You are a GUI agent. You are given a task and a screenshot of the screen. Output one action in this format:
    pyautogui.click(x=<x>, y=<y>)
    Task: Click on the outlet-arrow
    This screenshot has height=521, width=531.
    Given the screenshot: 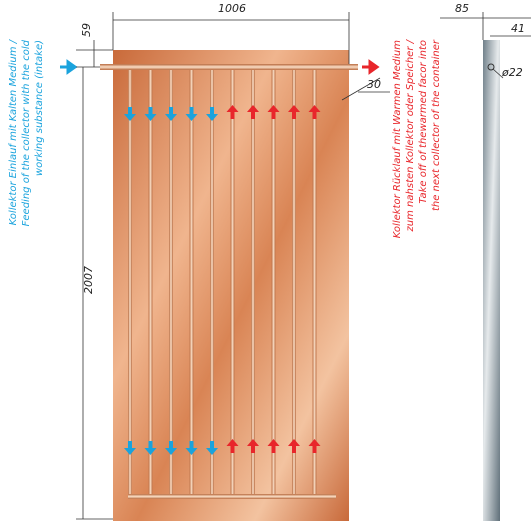 What is the action you would take?
    pyautogui.click(x=371, y=67)
    